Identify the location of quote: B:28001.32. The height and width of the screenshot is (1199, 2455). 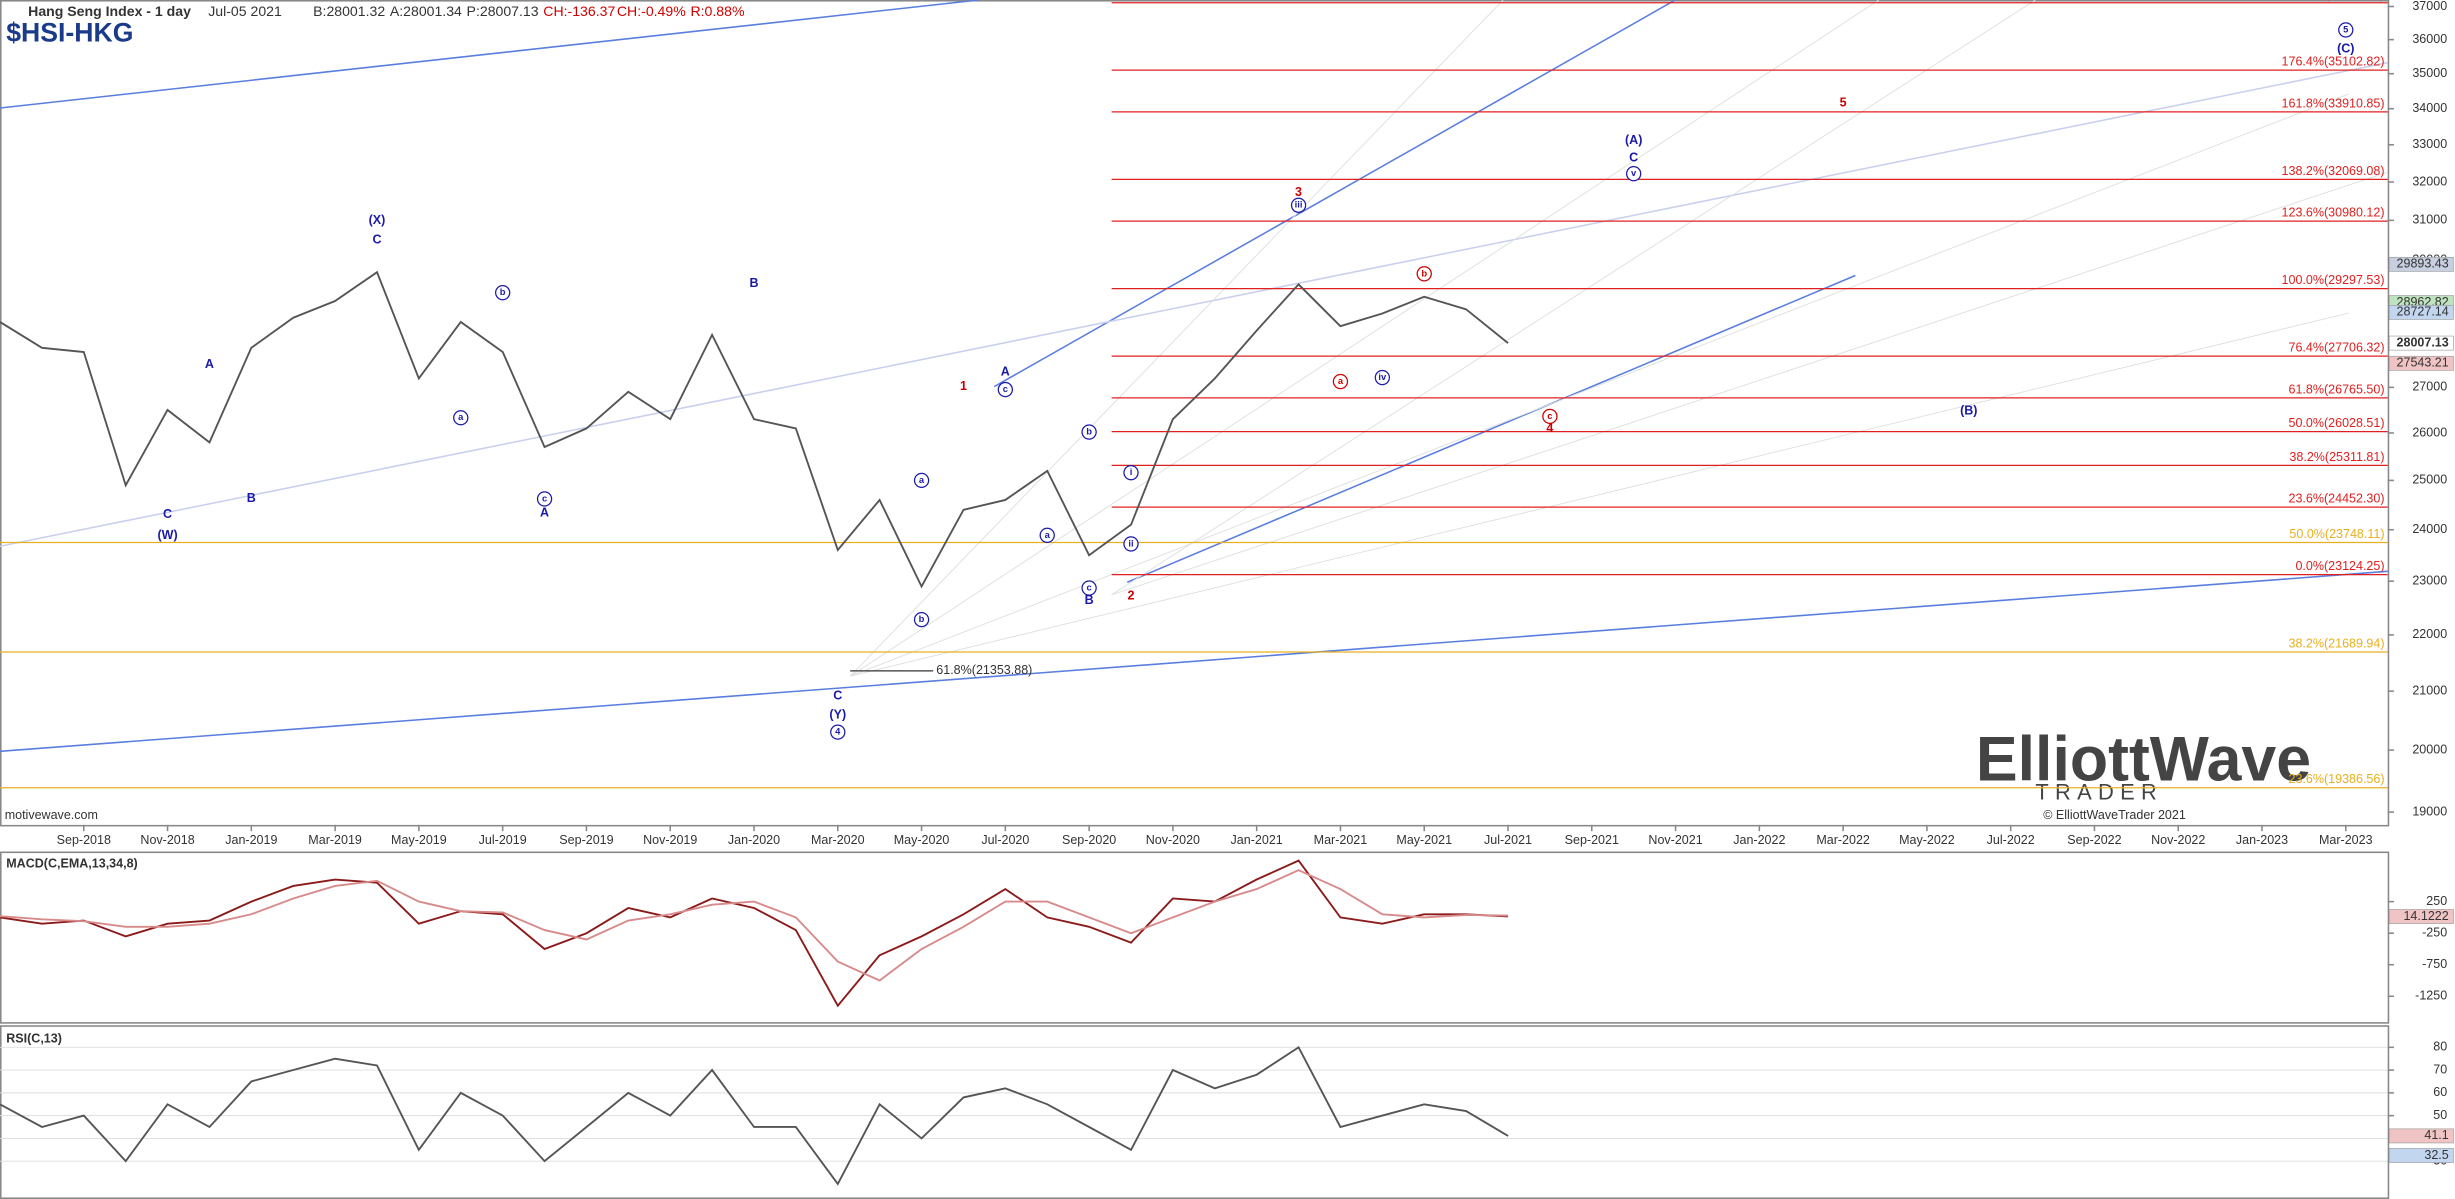
(349, 11).